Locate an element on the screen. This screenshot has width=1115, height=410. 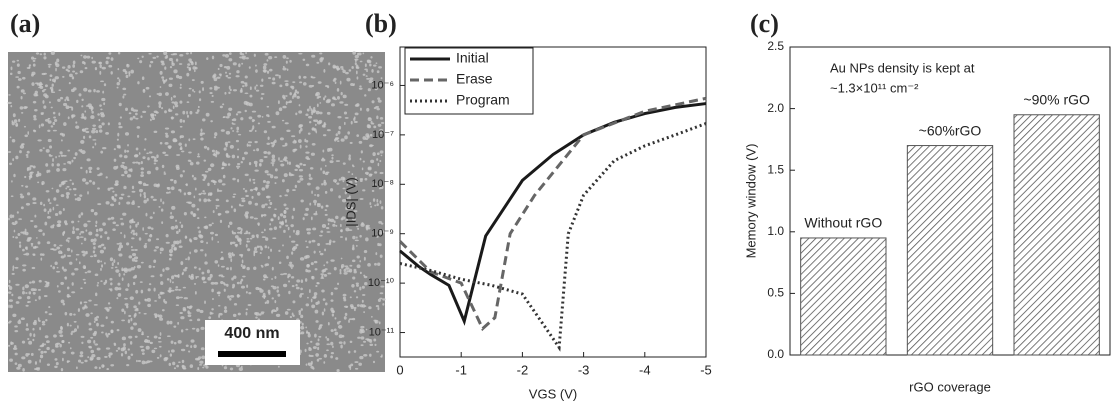
panel-label: (b) is located at coordinates (381, 23).